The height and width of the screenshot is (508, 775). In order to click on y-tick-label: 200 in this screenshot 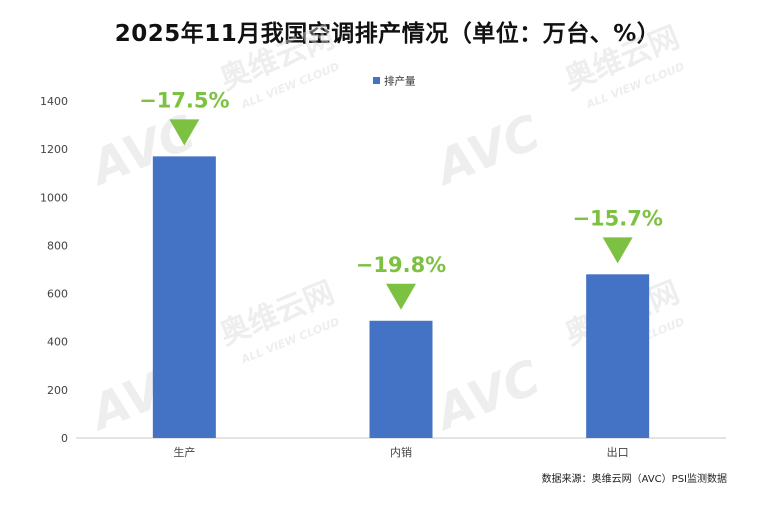, I will do `click(57, 390)`.